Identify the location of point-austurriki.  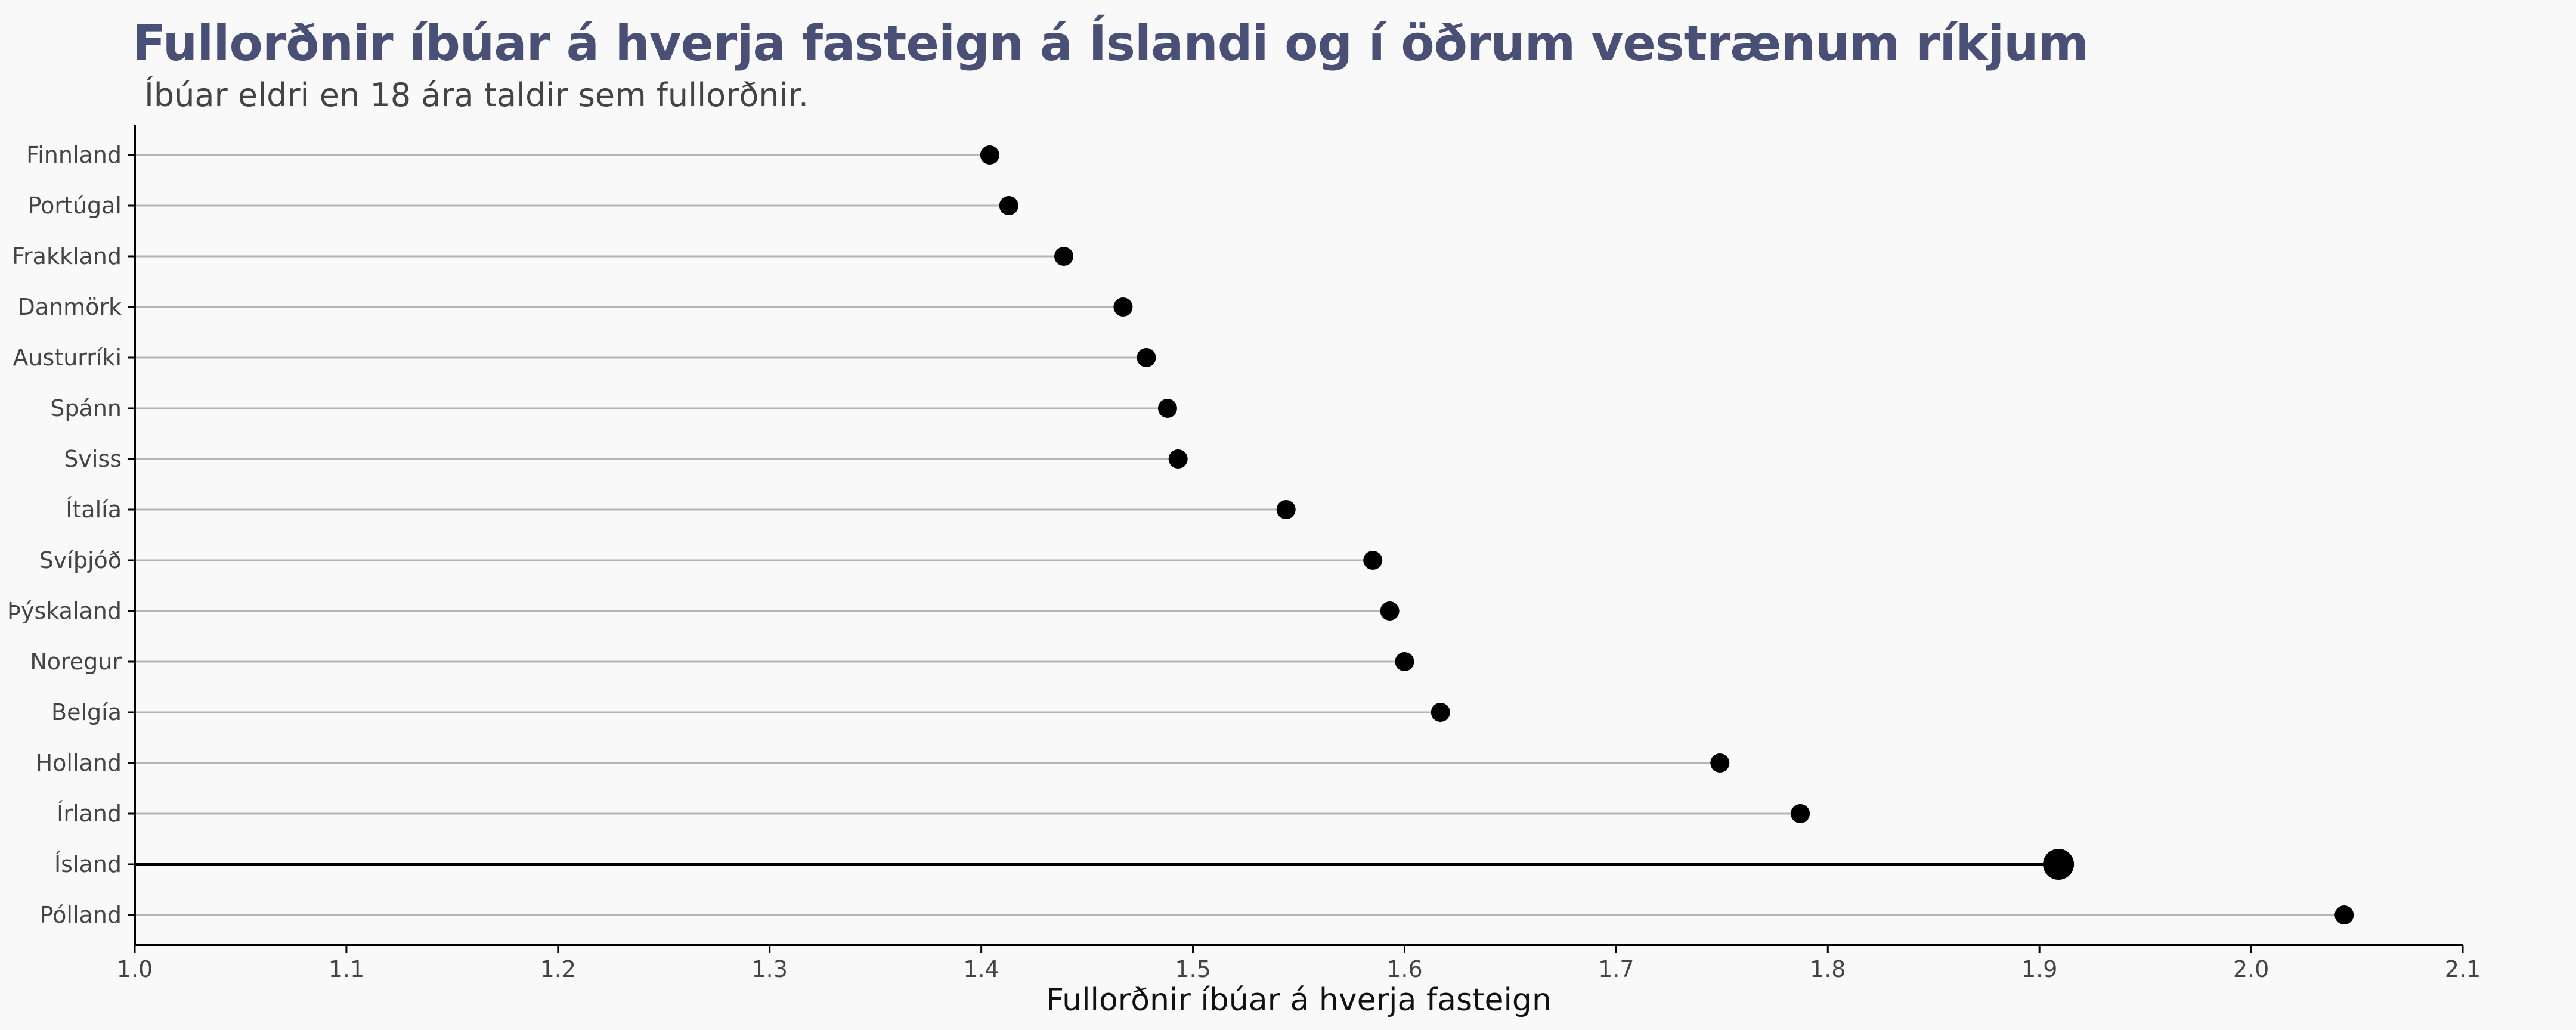
(1147, 357).